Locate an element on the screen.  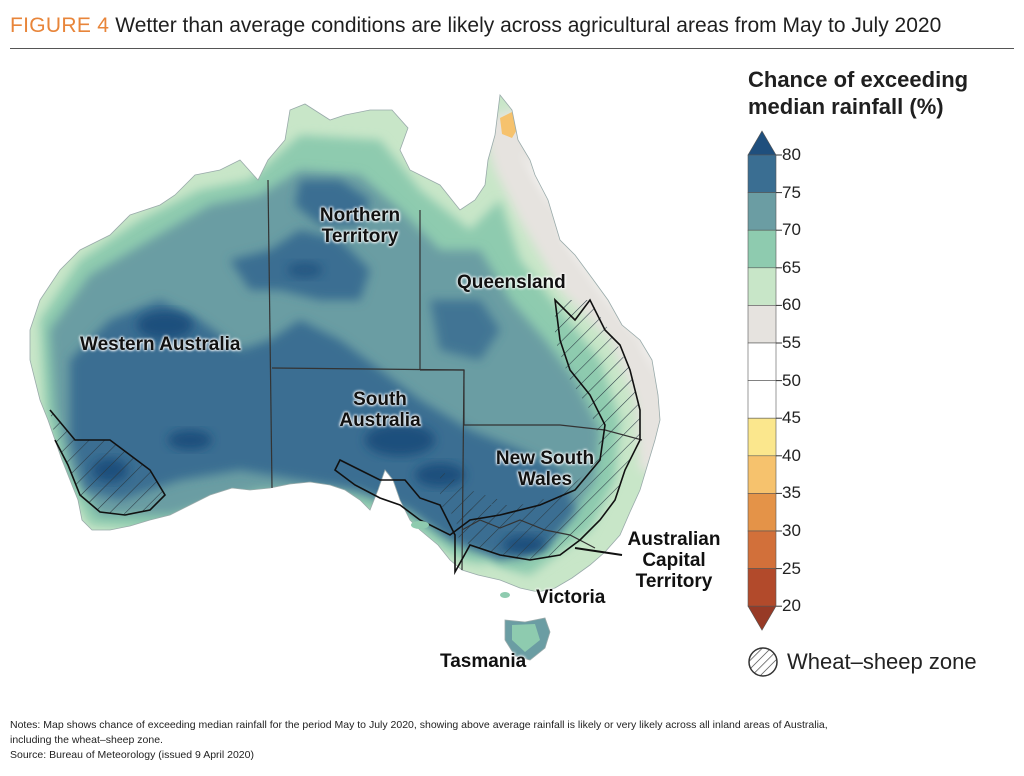
legend-tick-label: 40 is located at coordinates (791, 455).